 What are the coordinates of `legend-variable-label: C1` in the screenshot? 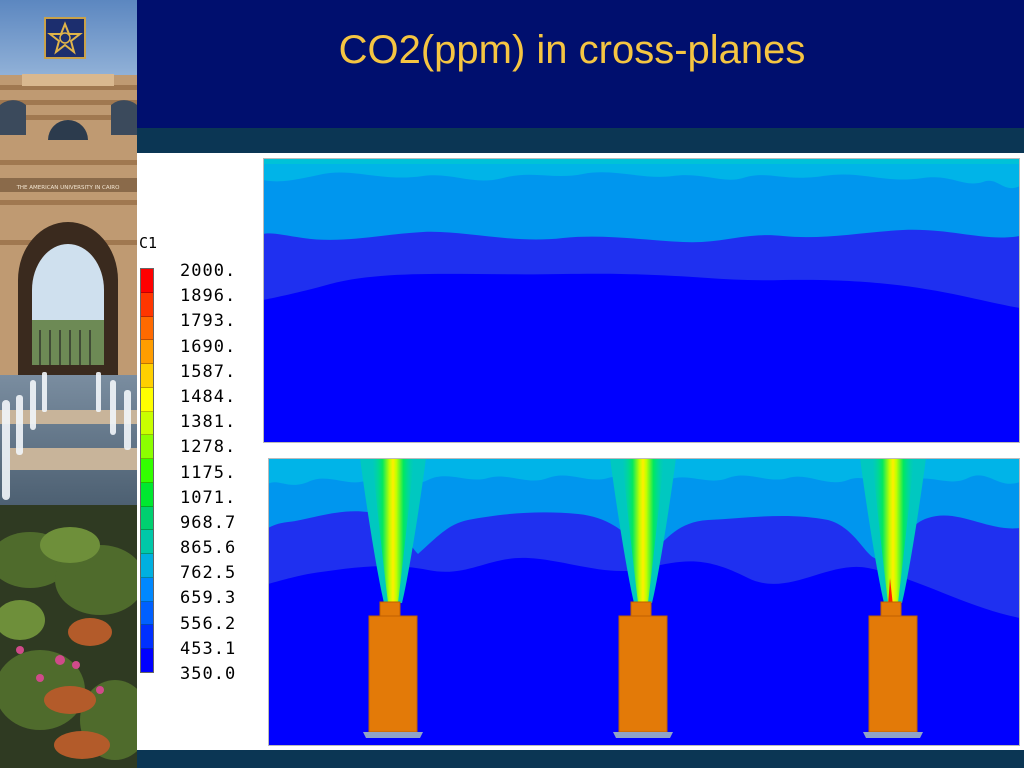 It's located at (148, 243).